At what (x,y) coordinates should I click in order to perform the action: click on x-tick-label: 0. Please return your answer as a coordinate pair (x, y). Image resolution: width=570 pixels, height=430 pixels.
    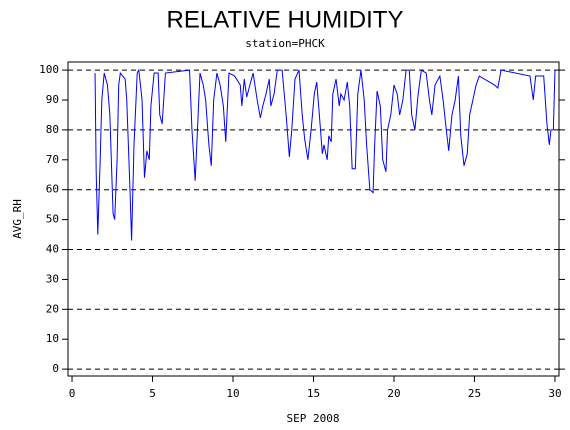
    Looking at the image, I should click on (72, 393).